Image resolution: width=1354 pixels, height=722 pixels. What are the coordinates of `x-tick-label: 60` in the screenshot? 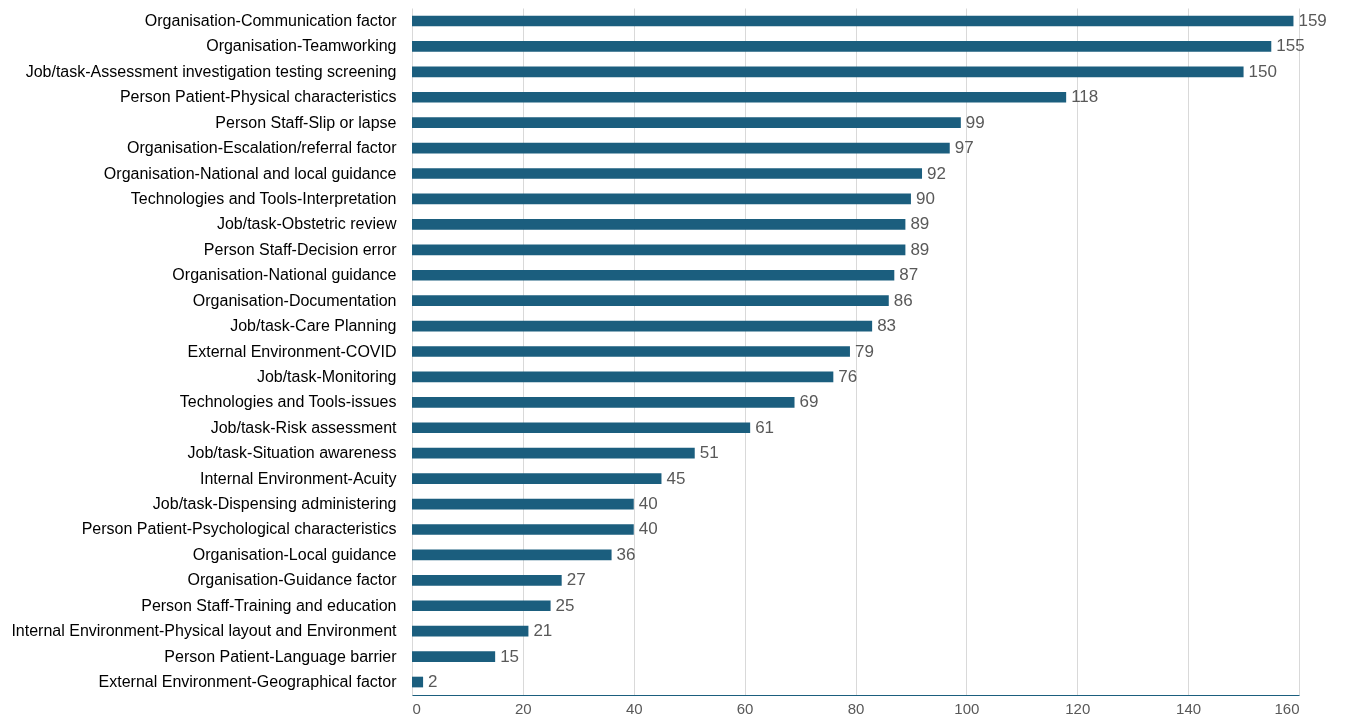 It's located at (745, 708).